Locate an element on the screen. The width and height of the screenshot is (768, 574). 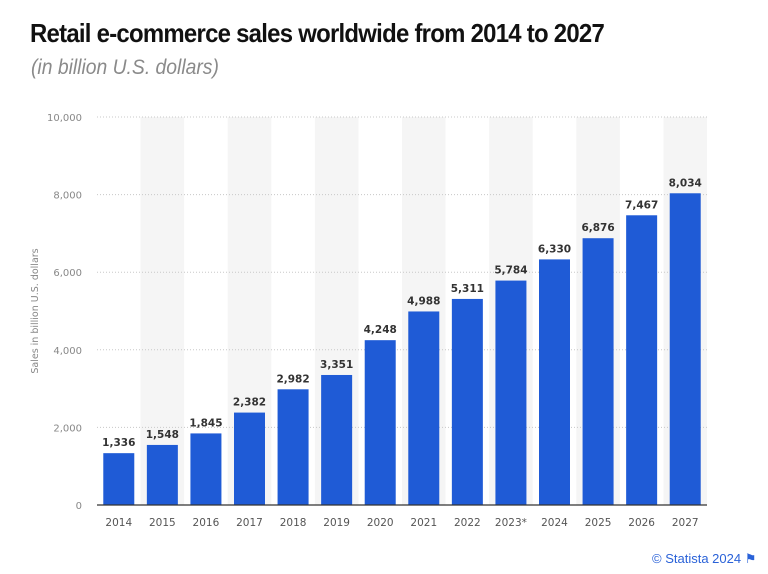
data-label: 4,248 is located at coordinates (380, 330).